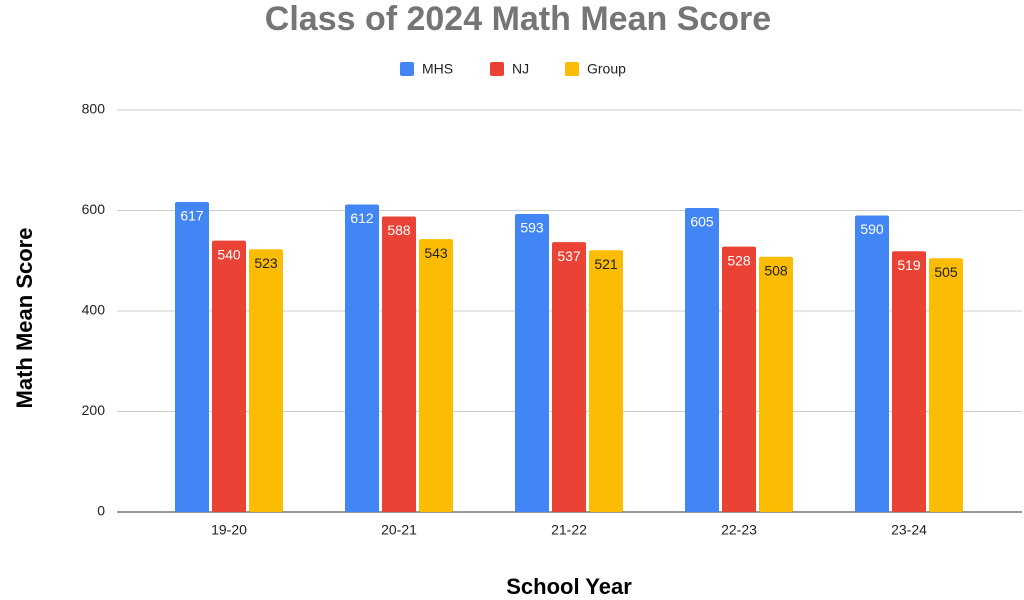 The height and width of the screenshot is (600, 1024). Describe the element at coordinates (94, 109) in the screenshot. I see `y-tick-label: 800` at that location.